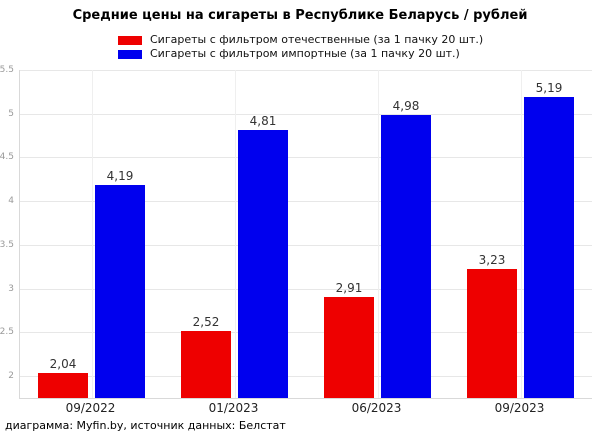  I want to click on bar-value-label: 2,91, so click(349, 287).